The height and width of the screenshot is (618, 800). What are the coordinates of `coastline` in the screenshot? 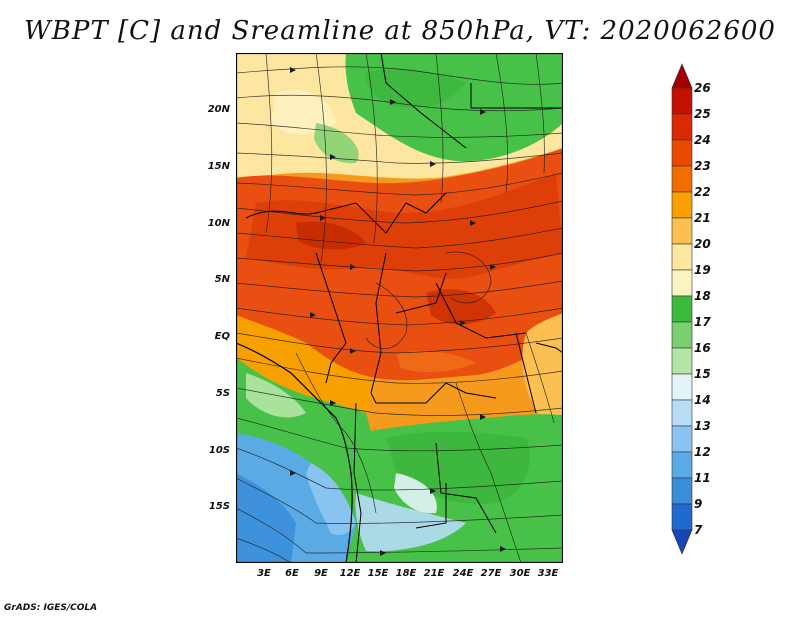 It's located at (294, 452).